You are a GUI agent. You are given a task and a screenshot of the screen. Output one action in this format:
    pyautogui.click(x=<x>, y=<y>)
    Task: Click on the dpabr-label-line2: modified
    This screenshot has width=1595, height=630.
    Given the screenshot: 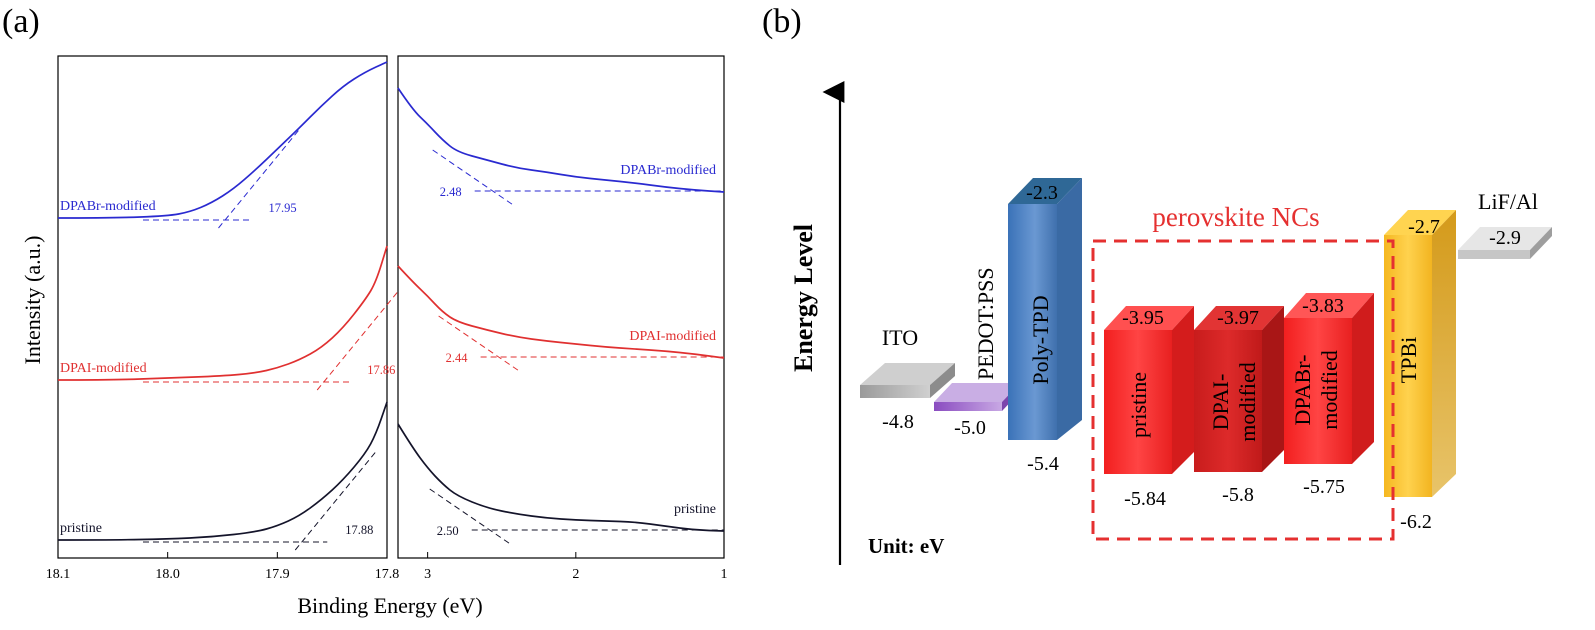 What is the action you would take?
    pyautogui.click(x=1329, y=389)
    